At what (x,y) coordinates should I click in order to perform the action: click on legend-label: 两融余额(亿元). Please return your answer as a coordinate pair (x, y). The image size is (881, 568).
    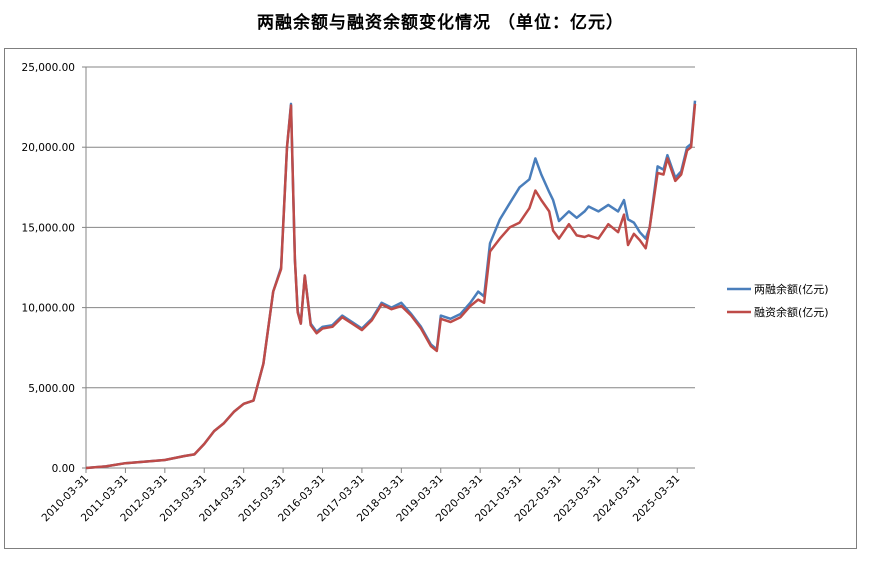
    Looking at the image, I should click on (791, 289).